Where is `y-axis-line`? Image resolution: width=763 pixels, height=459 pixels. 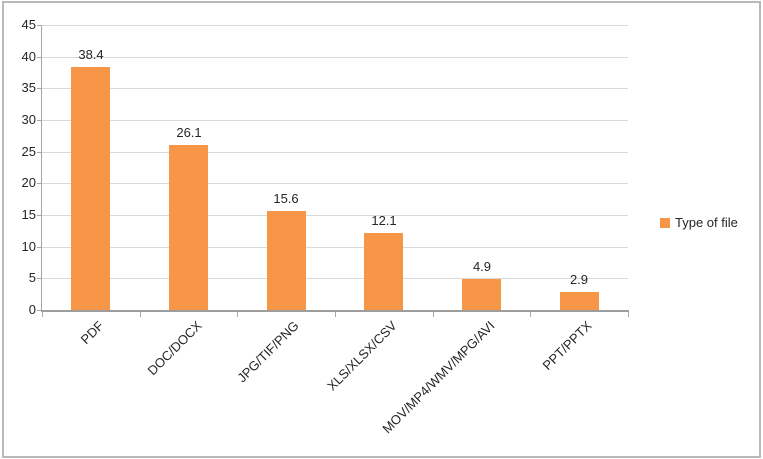
y-axis-line is located at coordinates (41, 168).